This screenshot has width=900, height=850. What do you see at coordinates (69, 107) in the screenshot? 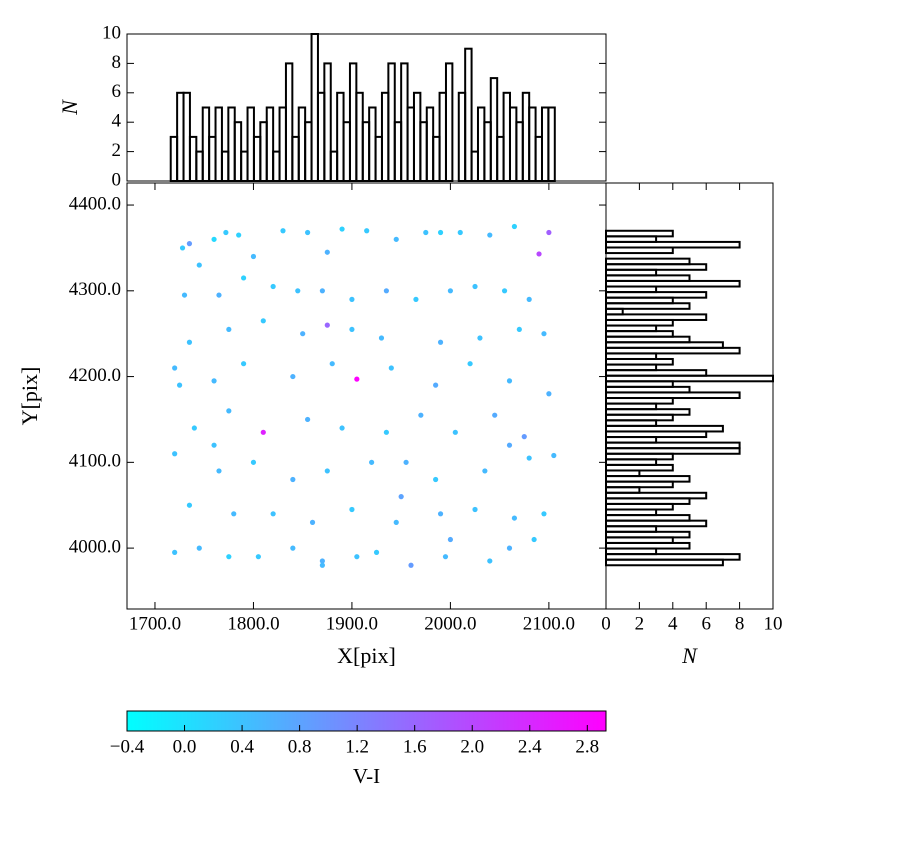
I see `y-axis-label: N` at bounding box center [69, 107].